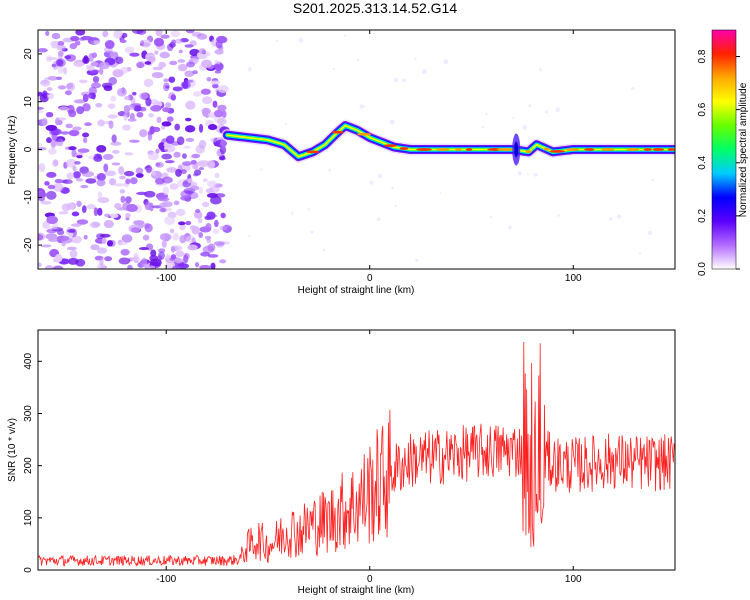 The width and height of the screenshot is (750, 600). Describe the element at coordinates (28, 465) in the screenshot. I see `snr-y-tick-label: 200` at that location.